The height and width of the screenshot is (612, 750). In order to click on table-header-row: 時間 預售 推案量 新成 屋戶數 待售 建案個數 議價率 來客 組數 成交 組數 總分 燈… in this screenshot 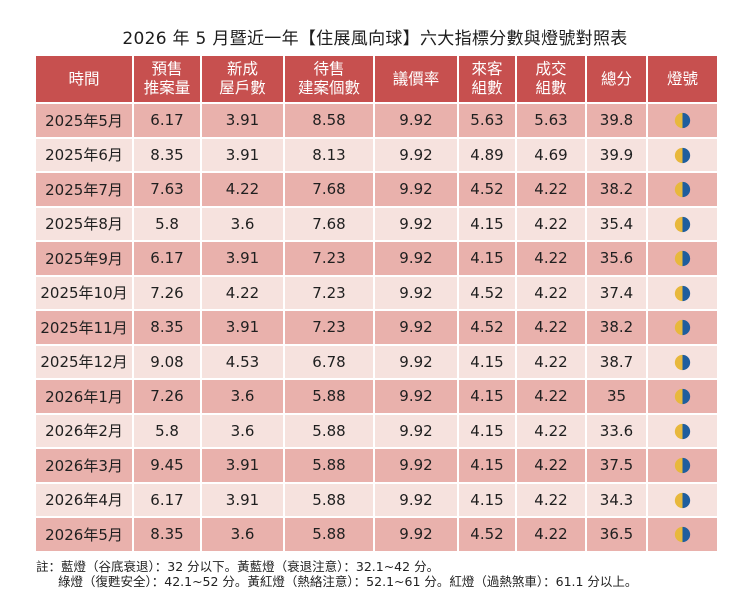, I will do `click(376, 80)`.